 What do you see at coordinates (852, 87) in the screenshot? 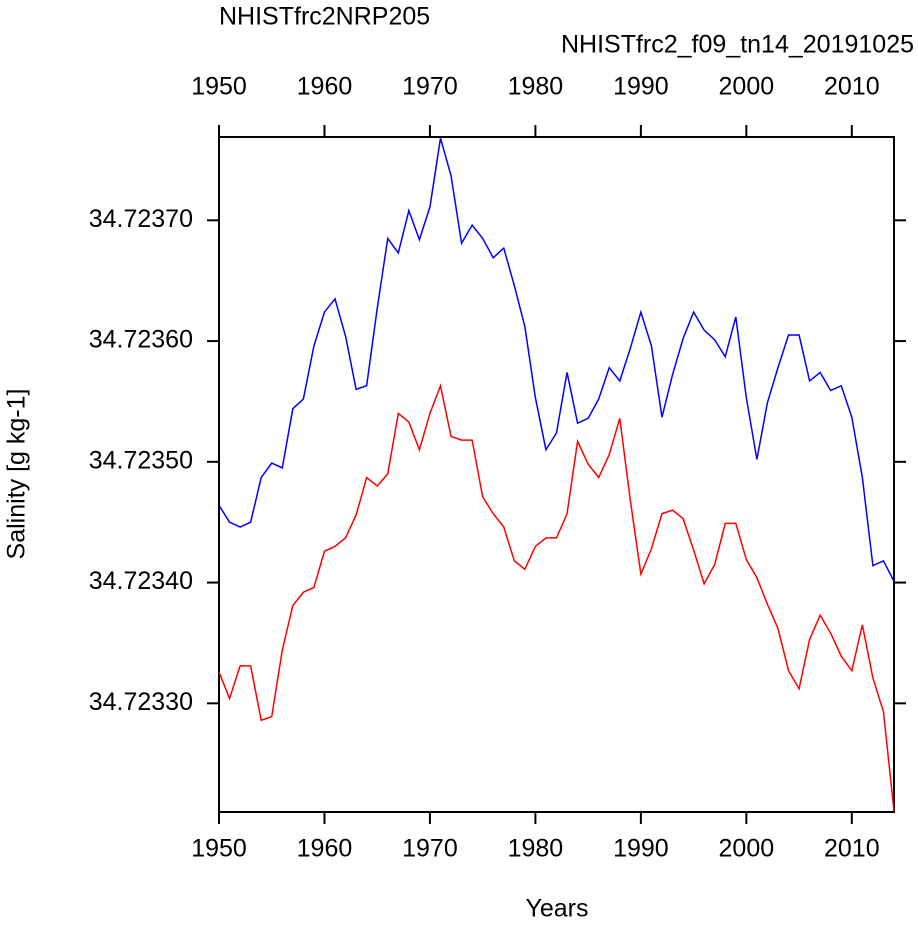
I see `x-tick-label-top: 2010` at bounding box center [852, 87].